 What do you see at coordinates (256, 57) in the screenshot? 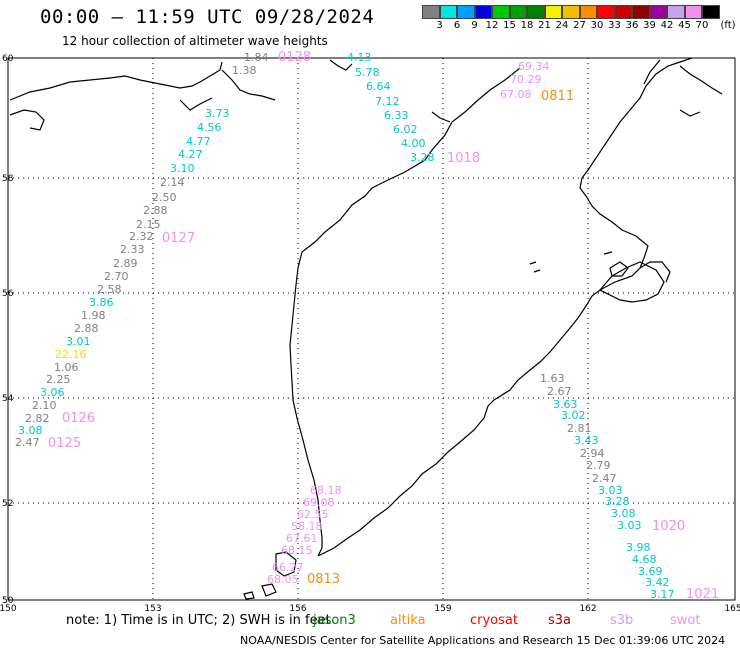
I see `swh-label: 1.84` at bounding box center [256, 57].